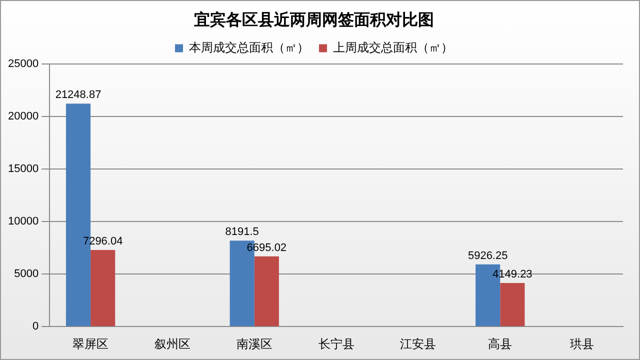  Describe the element at coordinates (23, 116) in the screenshot. I see `y-tick-label: 20000` at that location.